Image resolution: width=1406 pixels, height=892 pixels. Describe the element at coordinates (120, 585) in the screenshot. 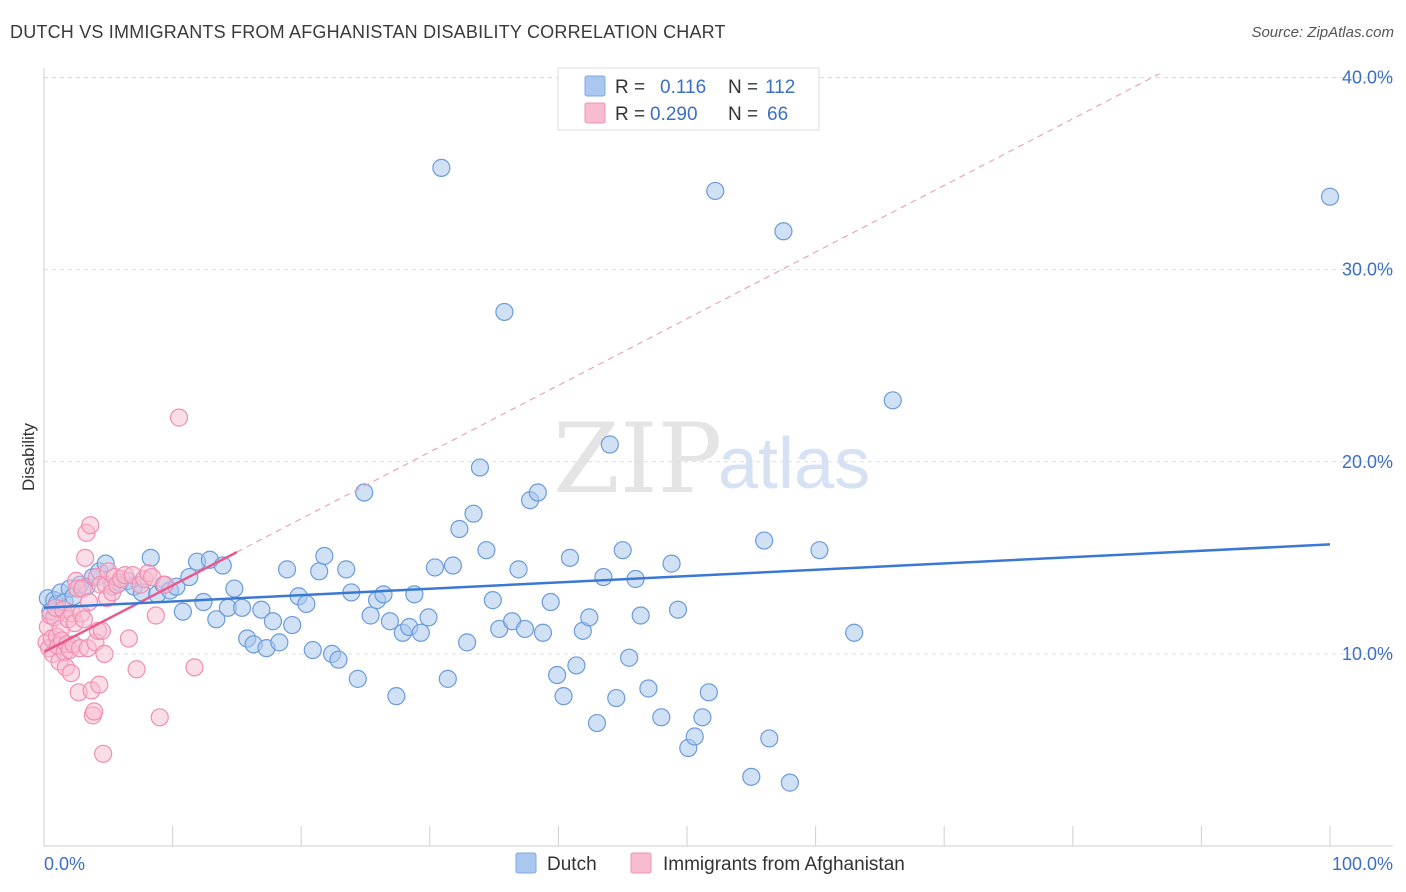

I see `afghan-points` at that location.